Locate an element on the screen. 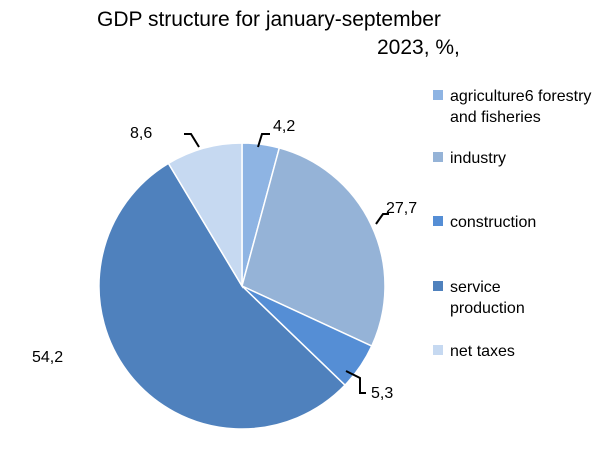  legend-label-agriculture: agriculture6 forestry and fisheries is located at coordinates (521, 107).